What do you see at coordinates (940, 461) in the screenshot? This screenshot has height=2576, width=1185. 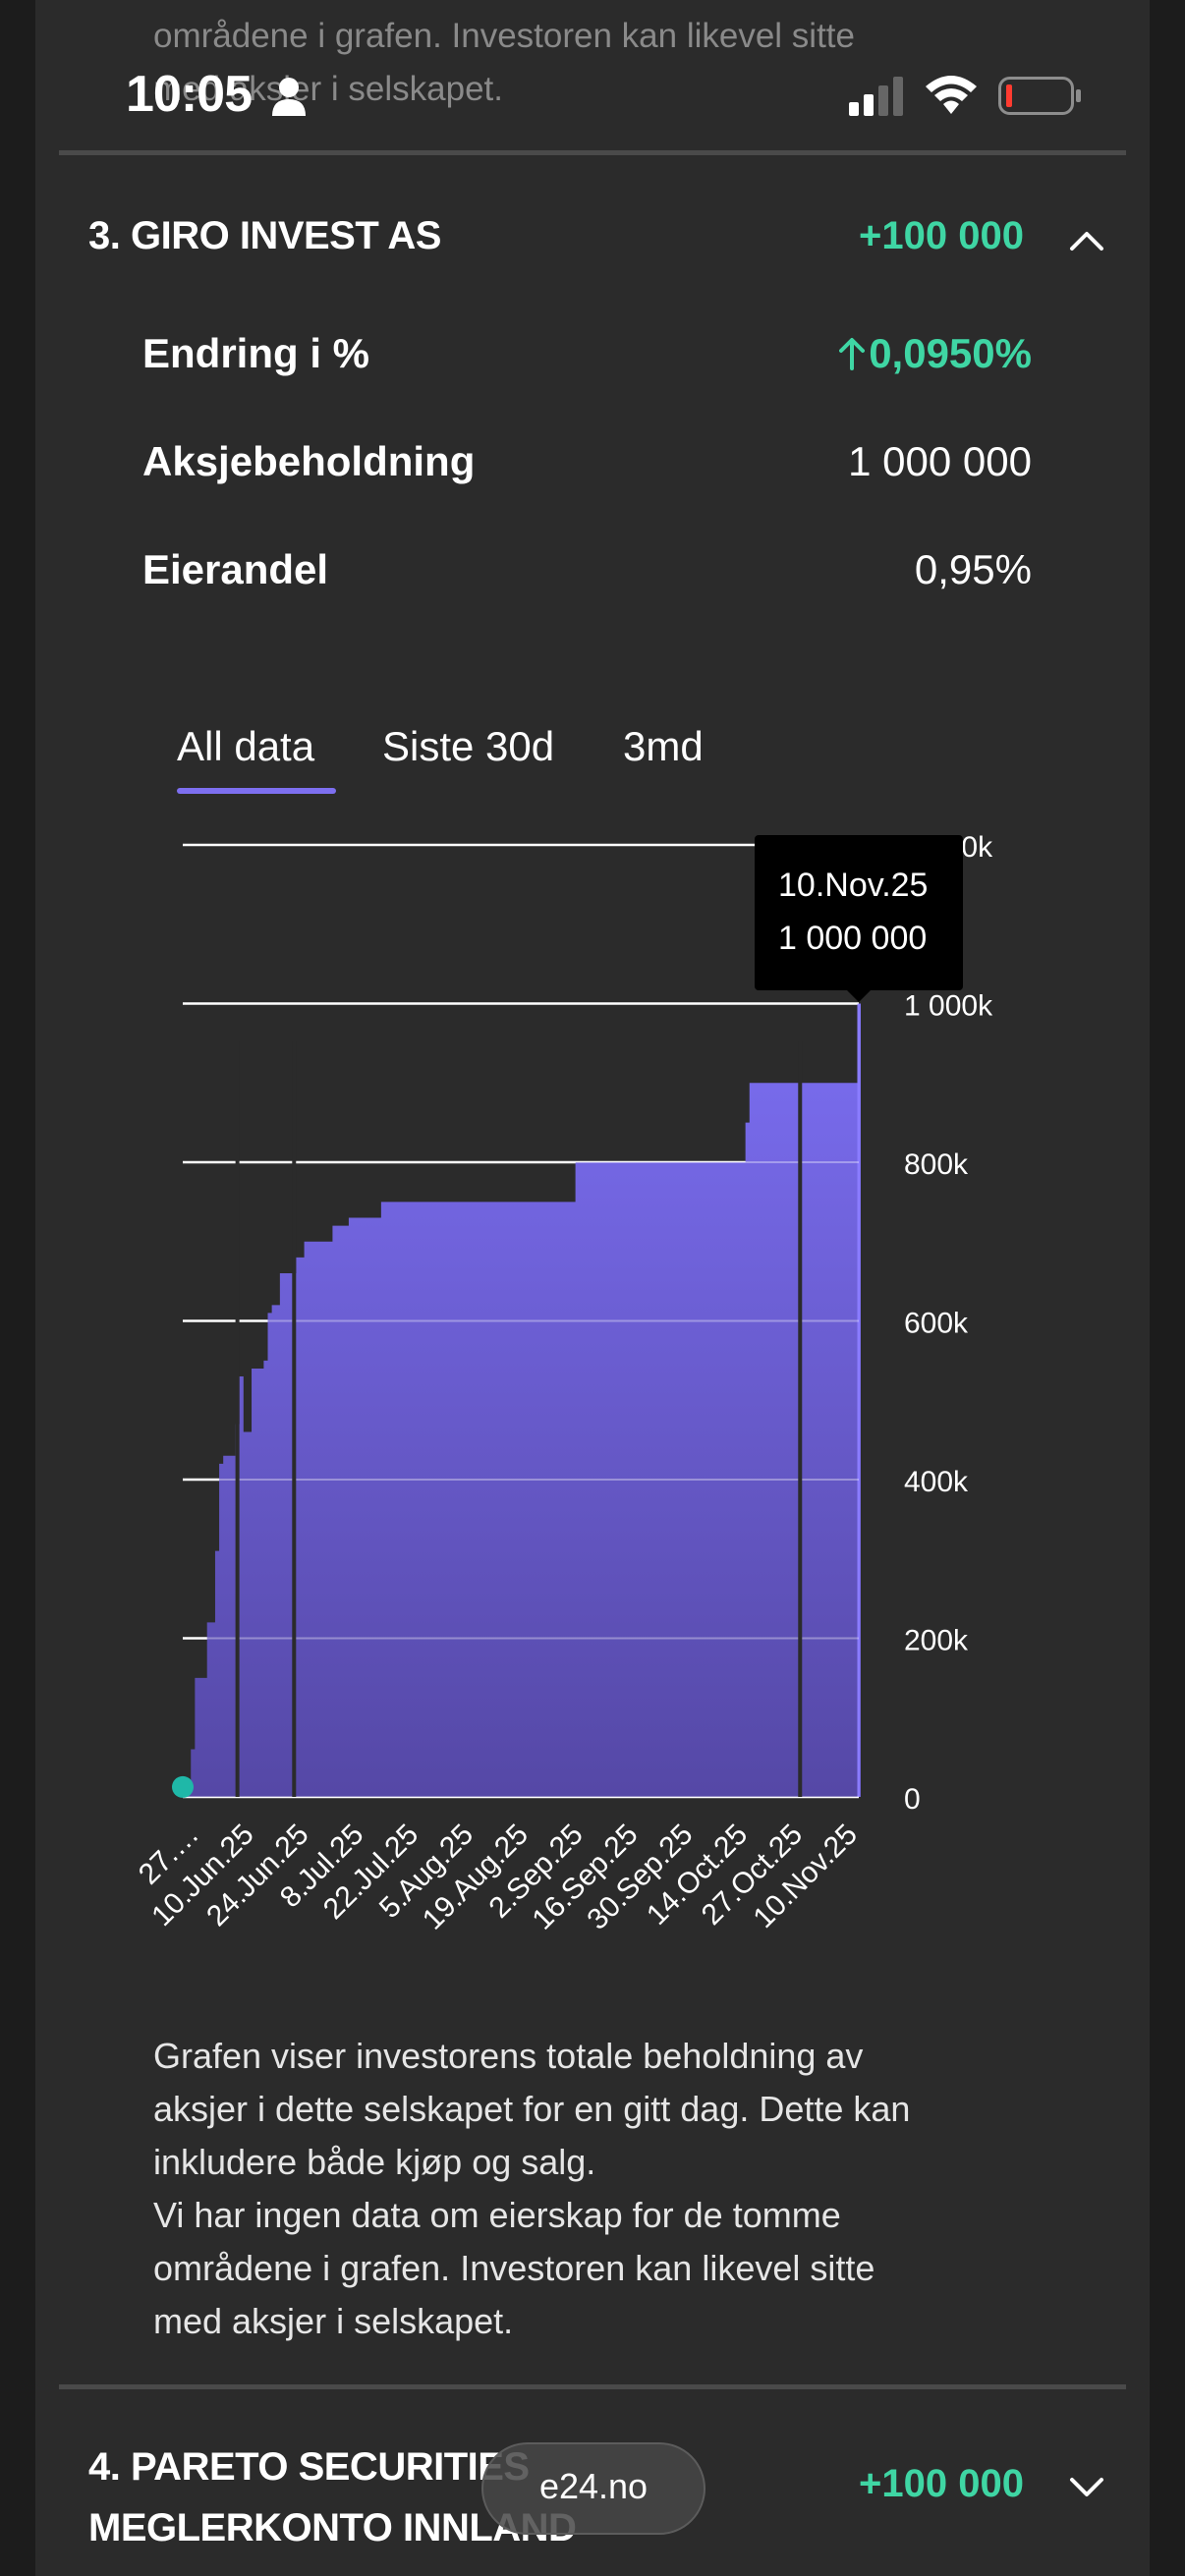 I see `holdings-value: 1 000 000` at bounding box center [940, 461].